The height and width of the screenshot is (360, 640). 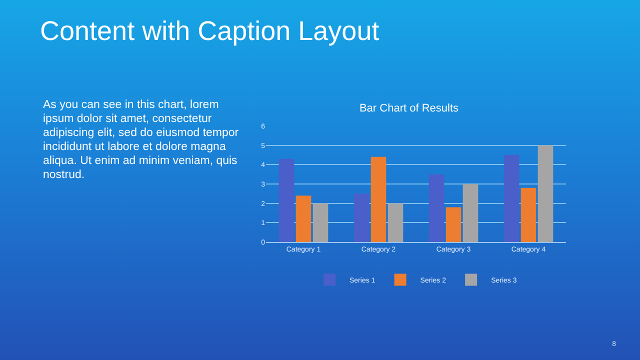 I want to click on text: As you can see in this chart, lorem ipsum dolor sit amet, consectetur adipiscing elit, sed do eiusmod tempor incididunt ut labore et dolore magna aliqua. Ut enim ad minim veniam, quis nostrud., so click(x=141, y=140).